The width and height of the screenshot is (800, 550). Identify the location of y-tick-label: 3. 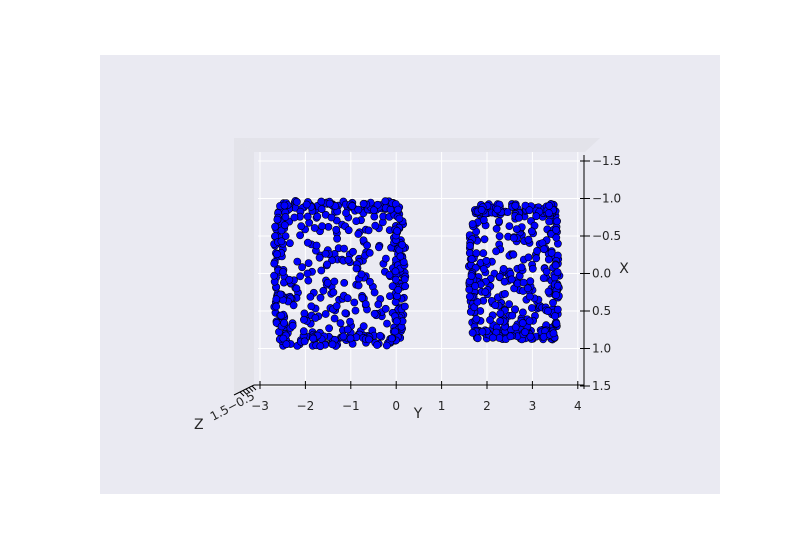
(533, 406).